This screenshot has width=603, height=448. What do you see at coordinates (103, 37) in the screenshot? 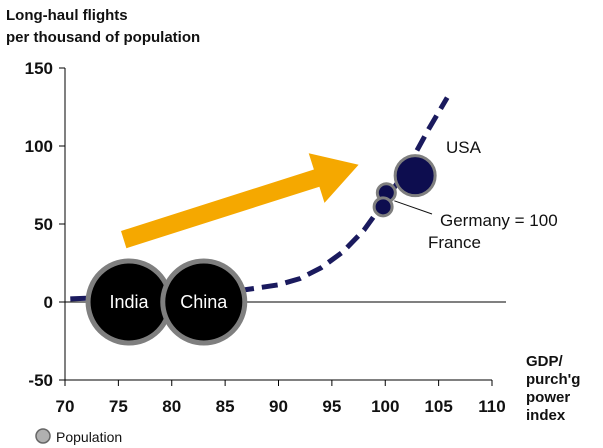
I see `y-axis-title-line: per thousand of population` at bounding box center [103, 37].